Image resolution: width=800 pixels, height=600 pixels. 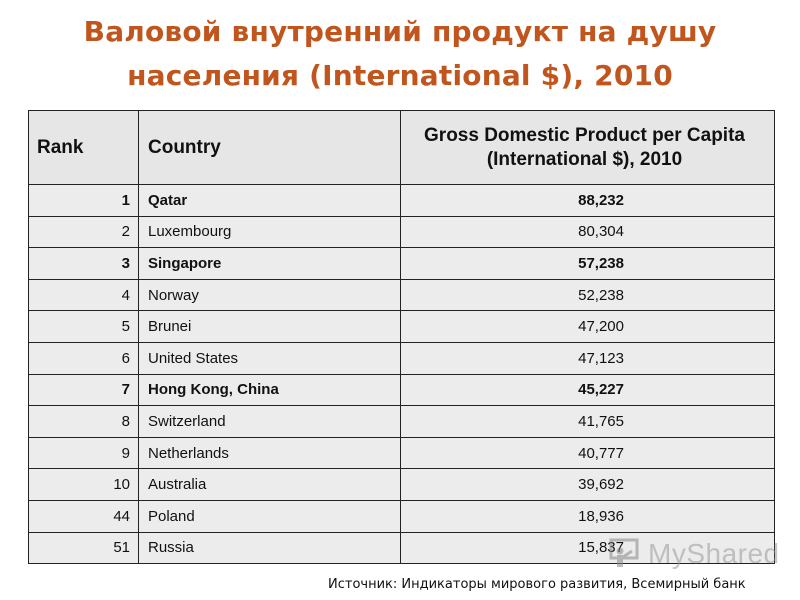 What do you see at coordinates (83, 548) in the screenshot?
I see `rank-cell: 51` at bounding box center [83, 548].